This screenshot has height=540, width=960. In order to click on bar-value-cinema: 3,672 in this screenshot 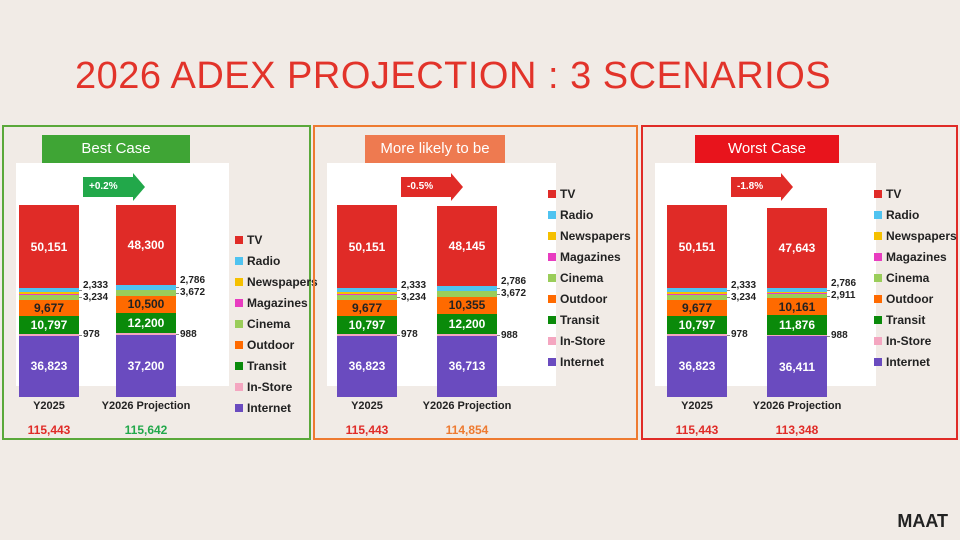, I will do `click(514, 294)`.